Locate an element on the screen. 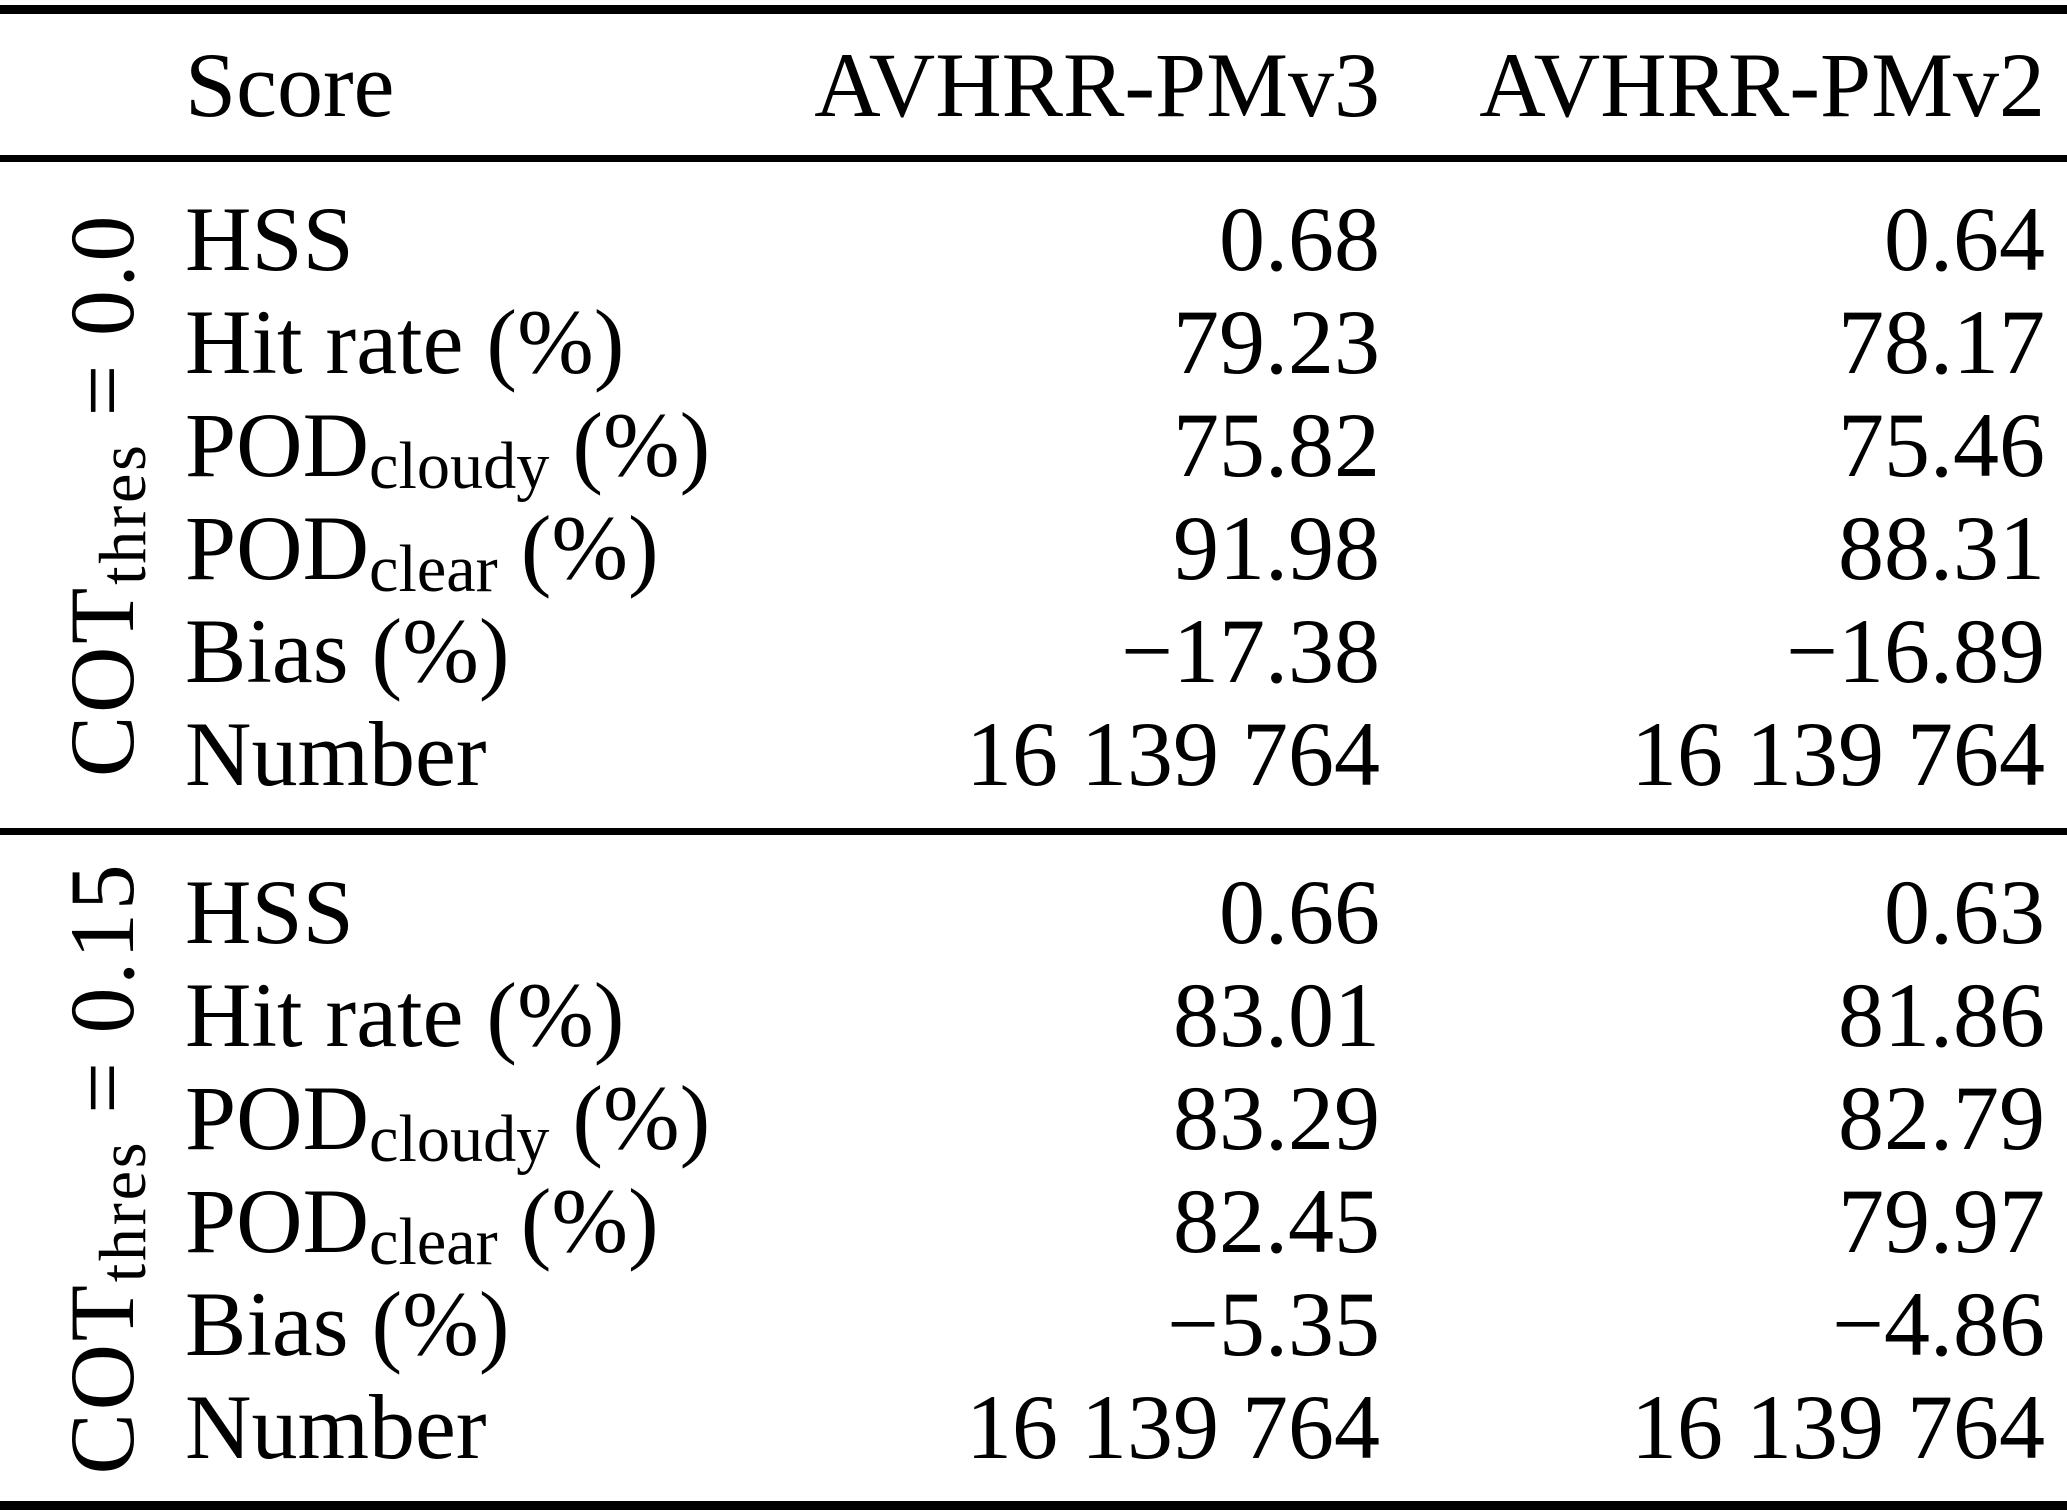  header-avhrr-pmv3: AVHRR-PMv3 is located at coordinates (1097, 84).